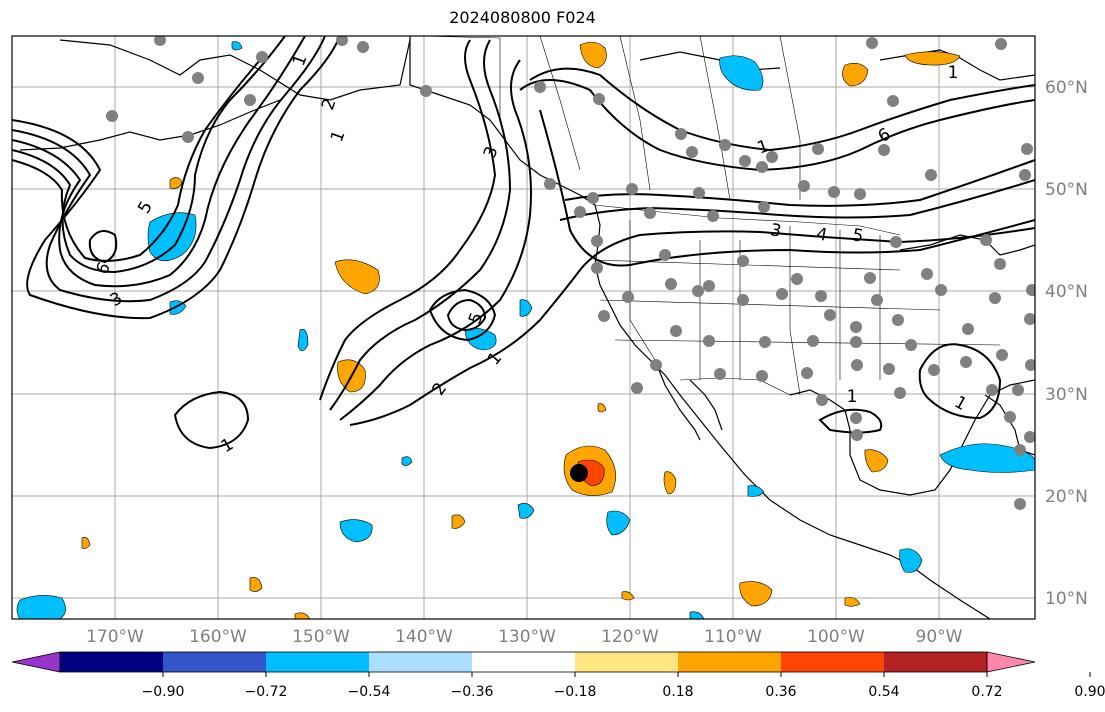 The height and width of the screenshot is (712, 1105). What do you see at coordinates (630, 637) in the screenshot?
I see `lon-tick-label: 120°W` at bounding box center [630, 637].